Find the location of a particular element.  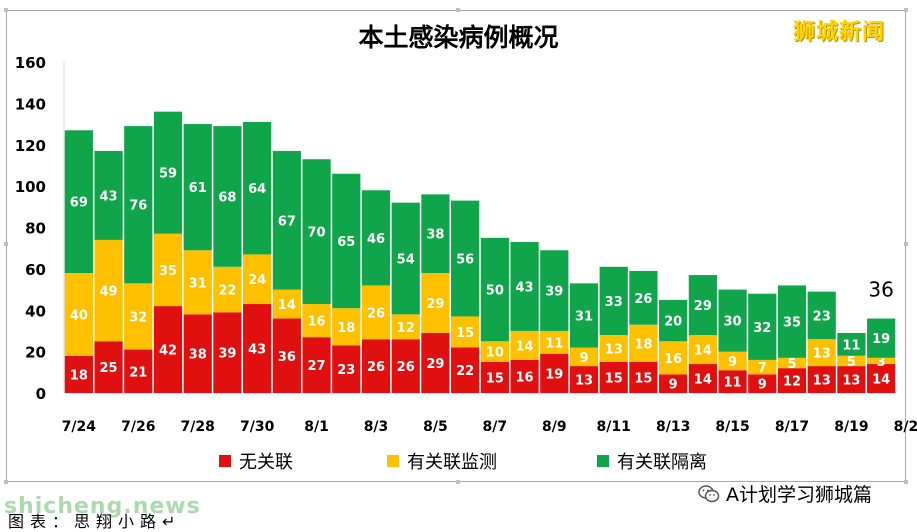

wechat-account: A计划学习狮城篇 is located at coordinates (785, 493).